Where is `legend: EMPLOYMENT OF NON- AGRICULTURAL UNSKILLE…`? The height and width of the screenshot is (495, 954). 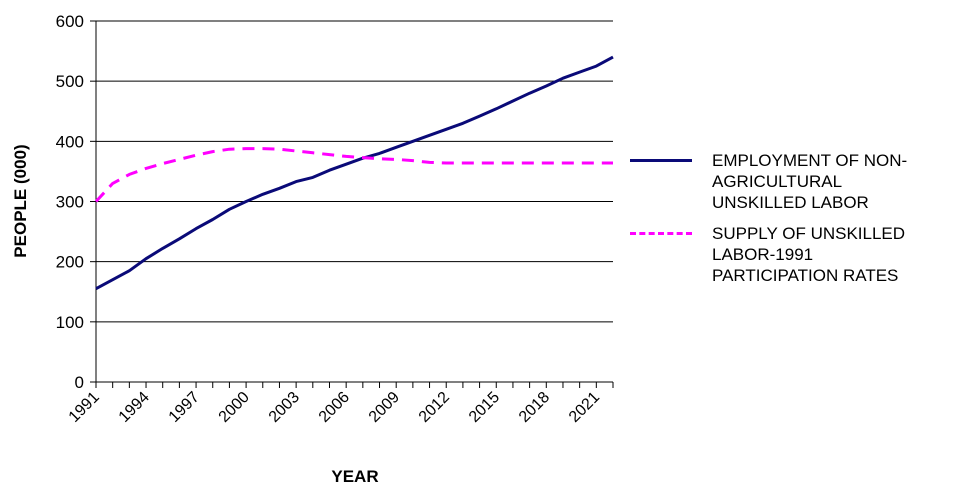 legend: EMPLOYMENT OF NON- AGRICULTURAL UNSKILLE… is located at coordinates (790, 223).